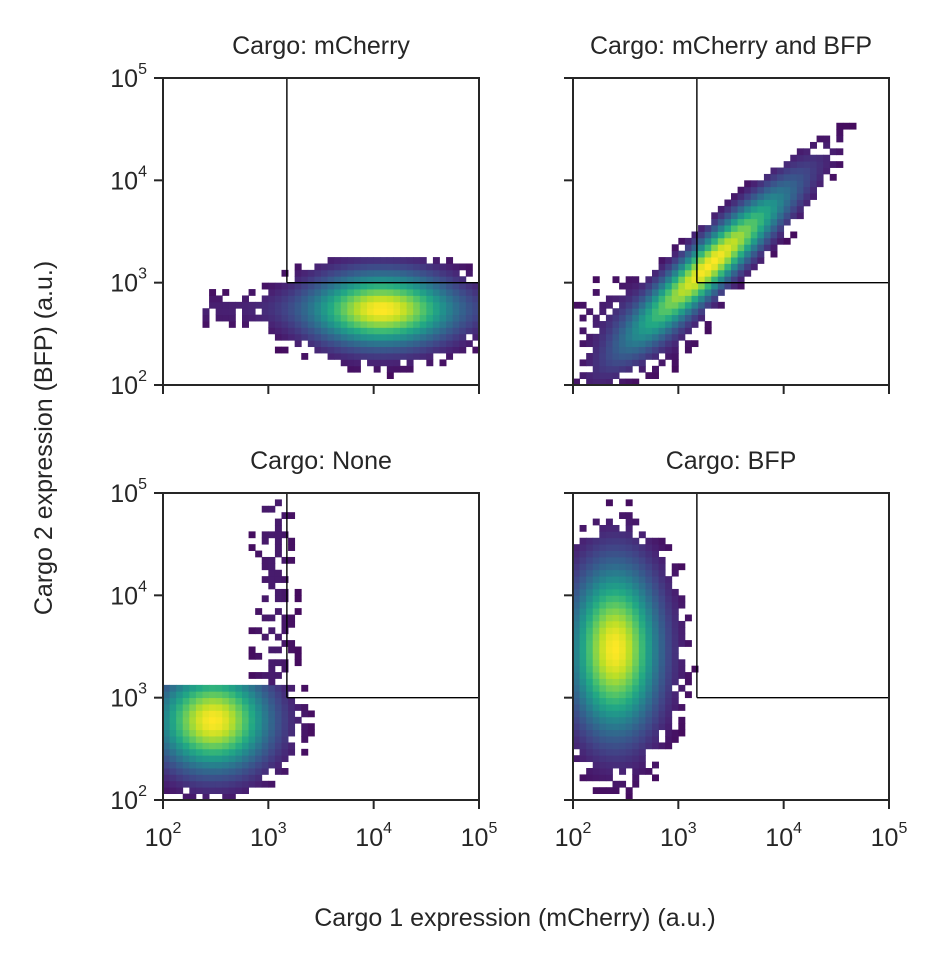 The height and width of the screenshot is (968, 949). Describe the element at coordinates (163, 836) in the screenshot. I see `x-tick-label: 102` at that location.